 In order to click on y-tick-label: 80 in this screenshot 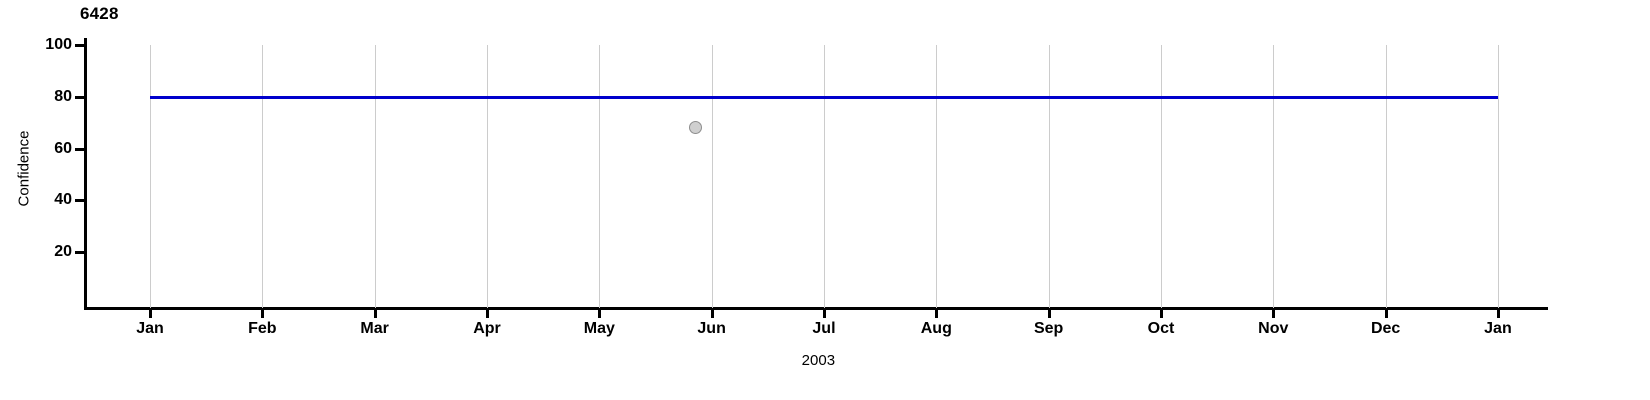, I will do `click(63, 96)`.